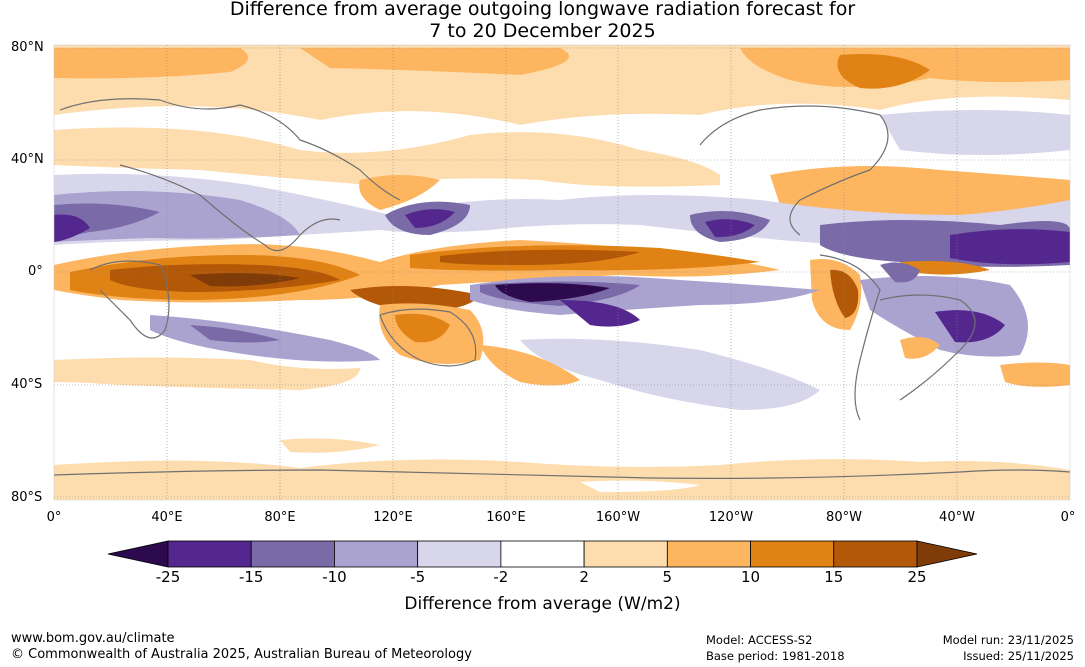 Image resolution: width=1085 pixels, height=667 pixels. Describe the element at coordinates (27, 497) in the screenshot. I see `lat-label-80s: 80°S` at that location.